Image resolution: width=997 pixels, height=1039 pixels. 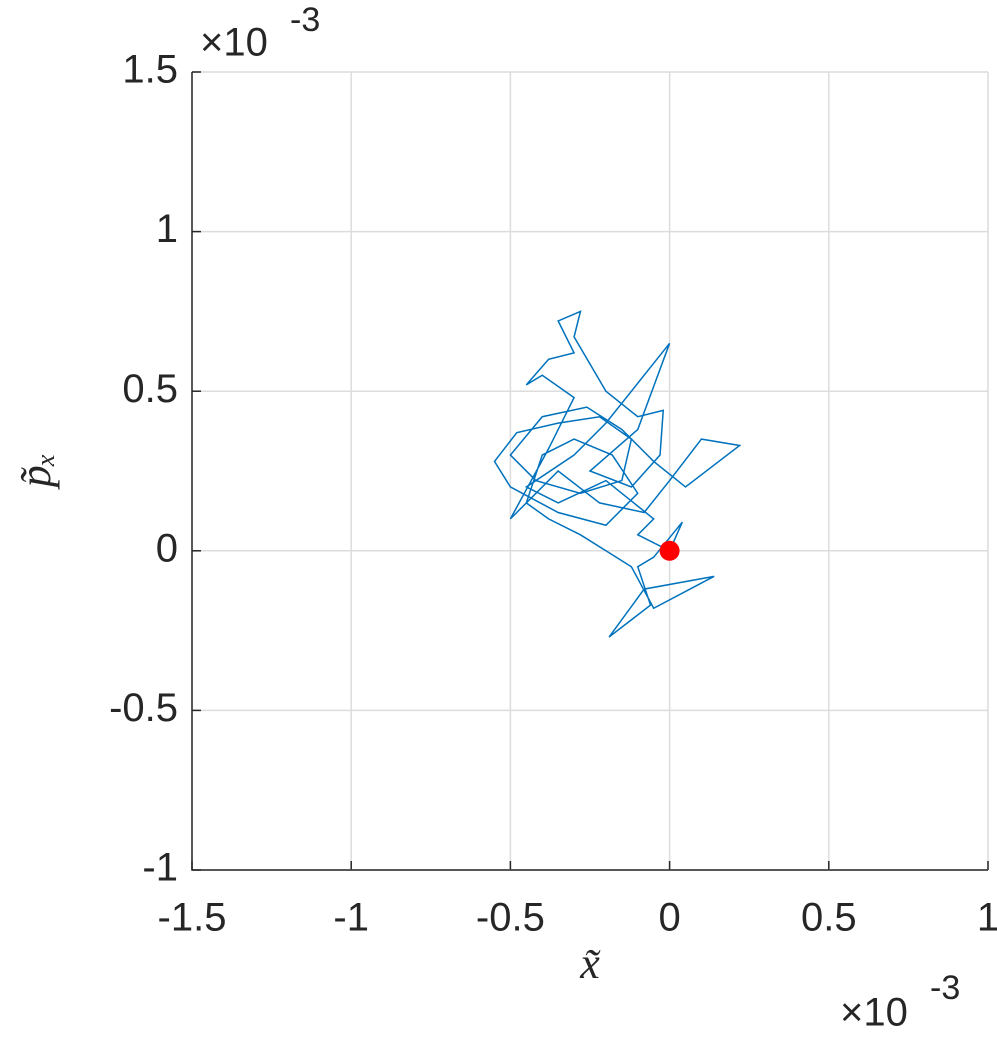 What do you see at coordinates (987, 918) in the screenshot?
I see `x-tick-label: 1` at bounding box center [987, 918].